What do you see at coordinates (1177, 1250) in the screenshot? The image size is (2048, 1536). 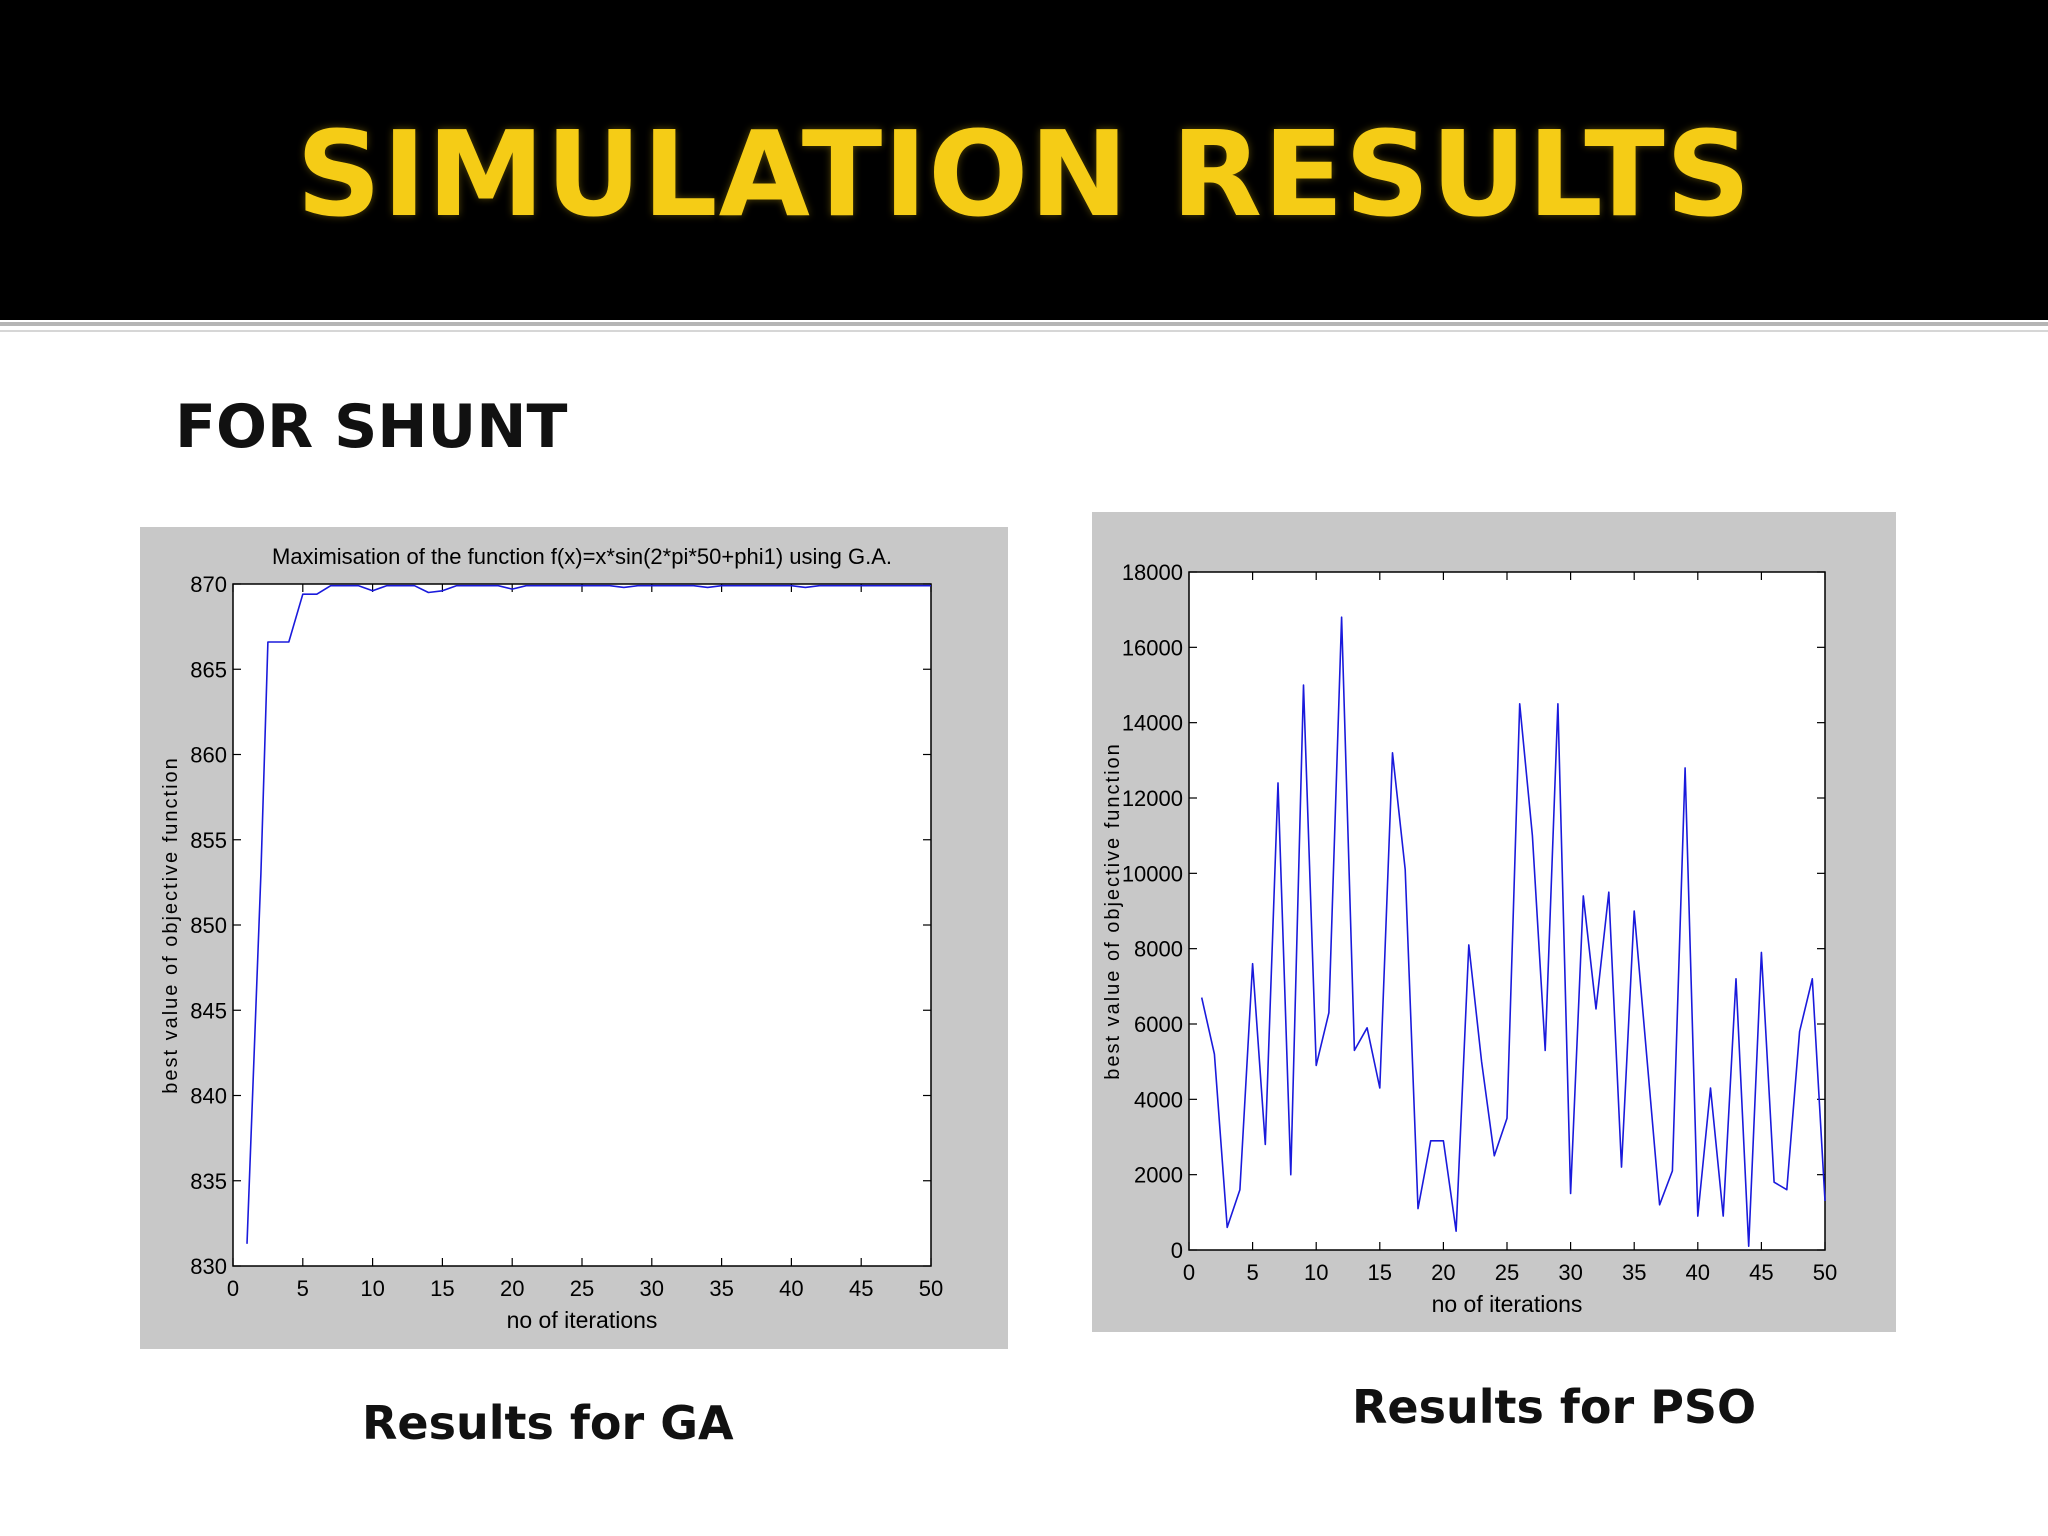 I see `pso-y-tick-label: 0` at bounding box center [1177, 1250].